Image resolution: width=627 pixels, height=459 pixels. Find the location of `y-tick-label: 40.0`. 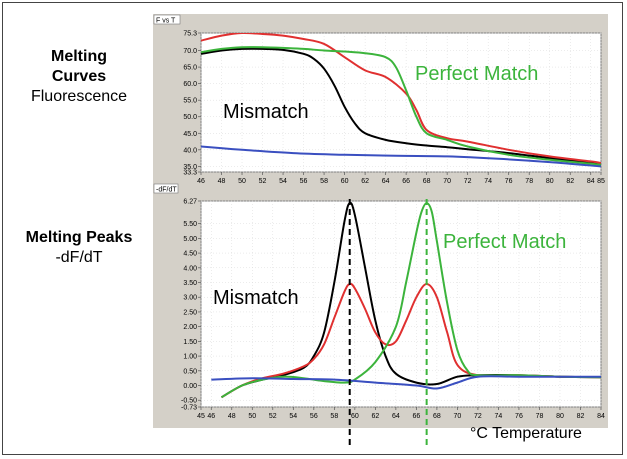

y-tick-label: 40.0 is located at coordinates (190, 150).